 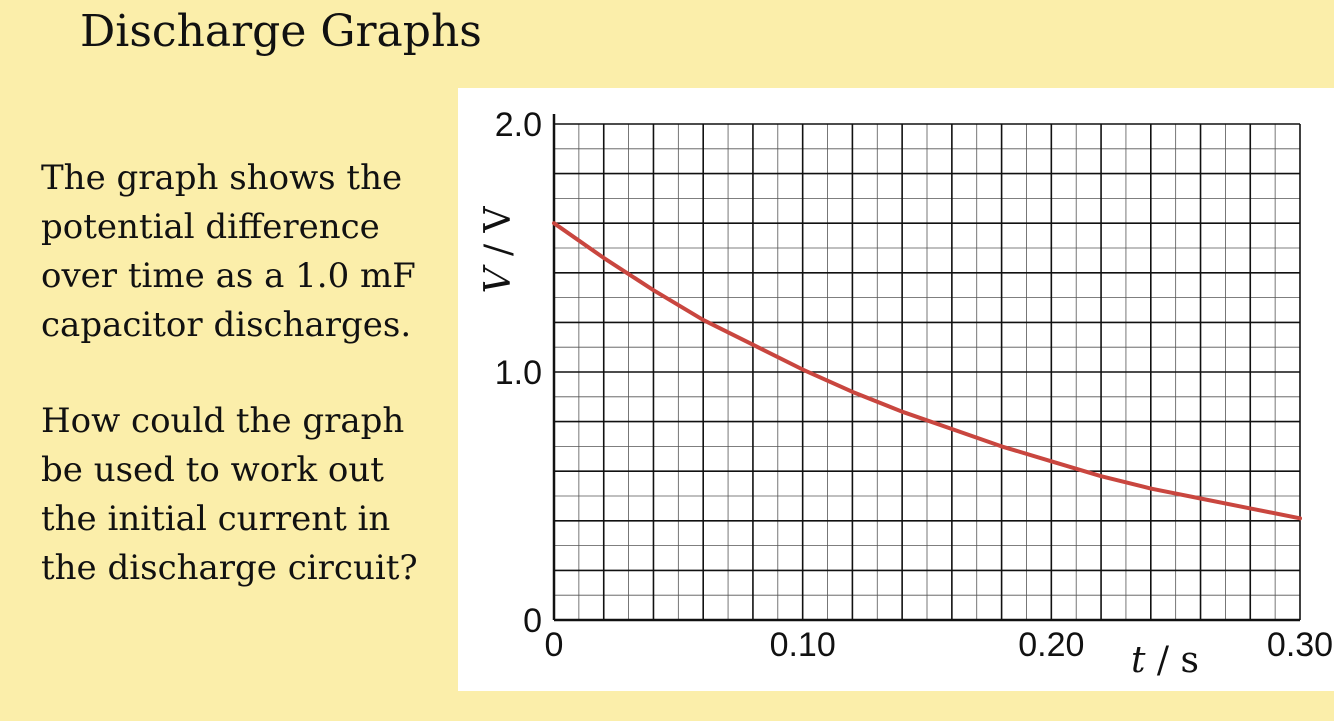 What do you see at coordinates (223, 421) in the screenshot?
I see `question-line: How could the graph` at bounding box center [223, 421].